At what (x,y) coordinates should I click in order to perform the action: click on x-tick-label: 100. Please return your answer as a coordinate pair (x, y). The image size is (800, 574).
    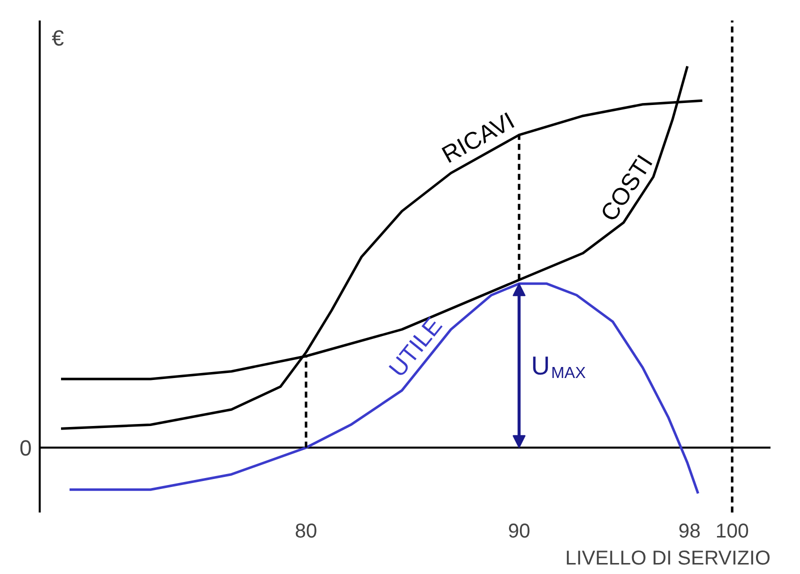
    Looking at the image, I should click on (732, 531).